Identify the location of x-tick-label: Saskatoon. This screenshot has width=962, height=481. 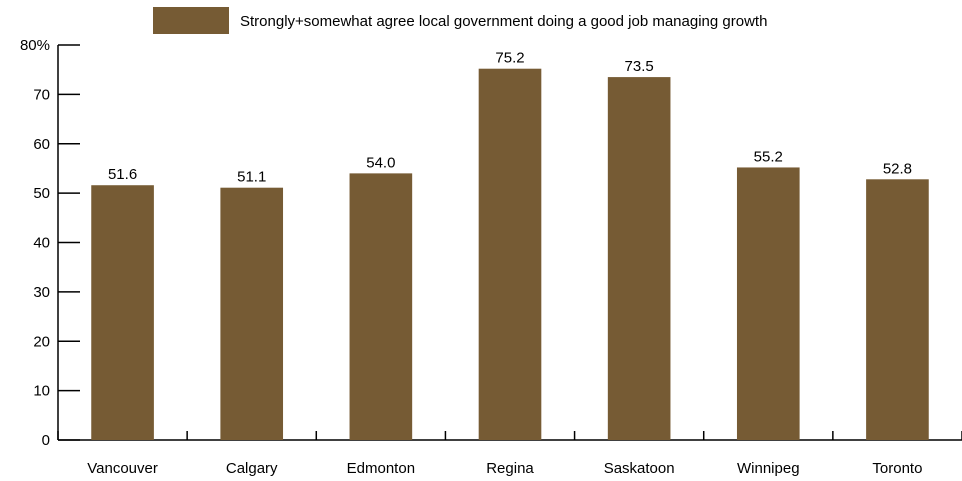
(639, 468).